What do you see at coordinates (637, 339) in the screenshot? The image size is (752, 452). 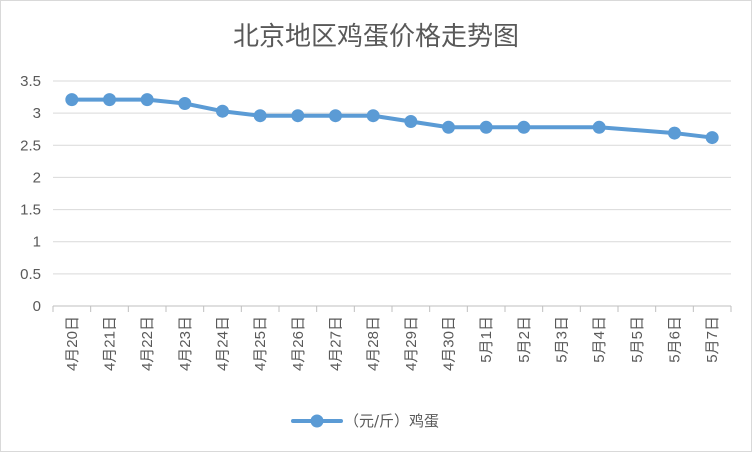 I see `x-tick-label: 5月5日` at bounding box center [637, 339].